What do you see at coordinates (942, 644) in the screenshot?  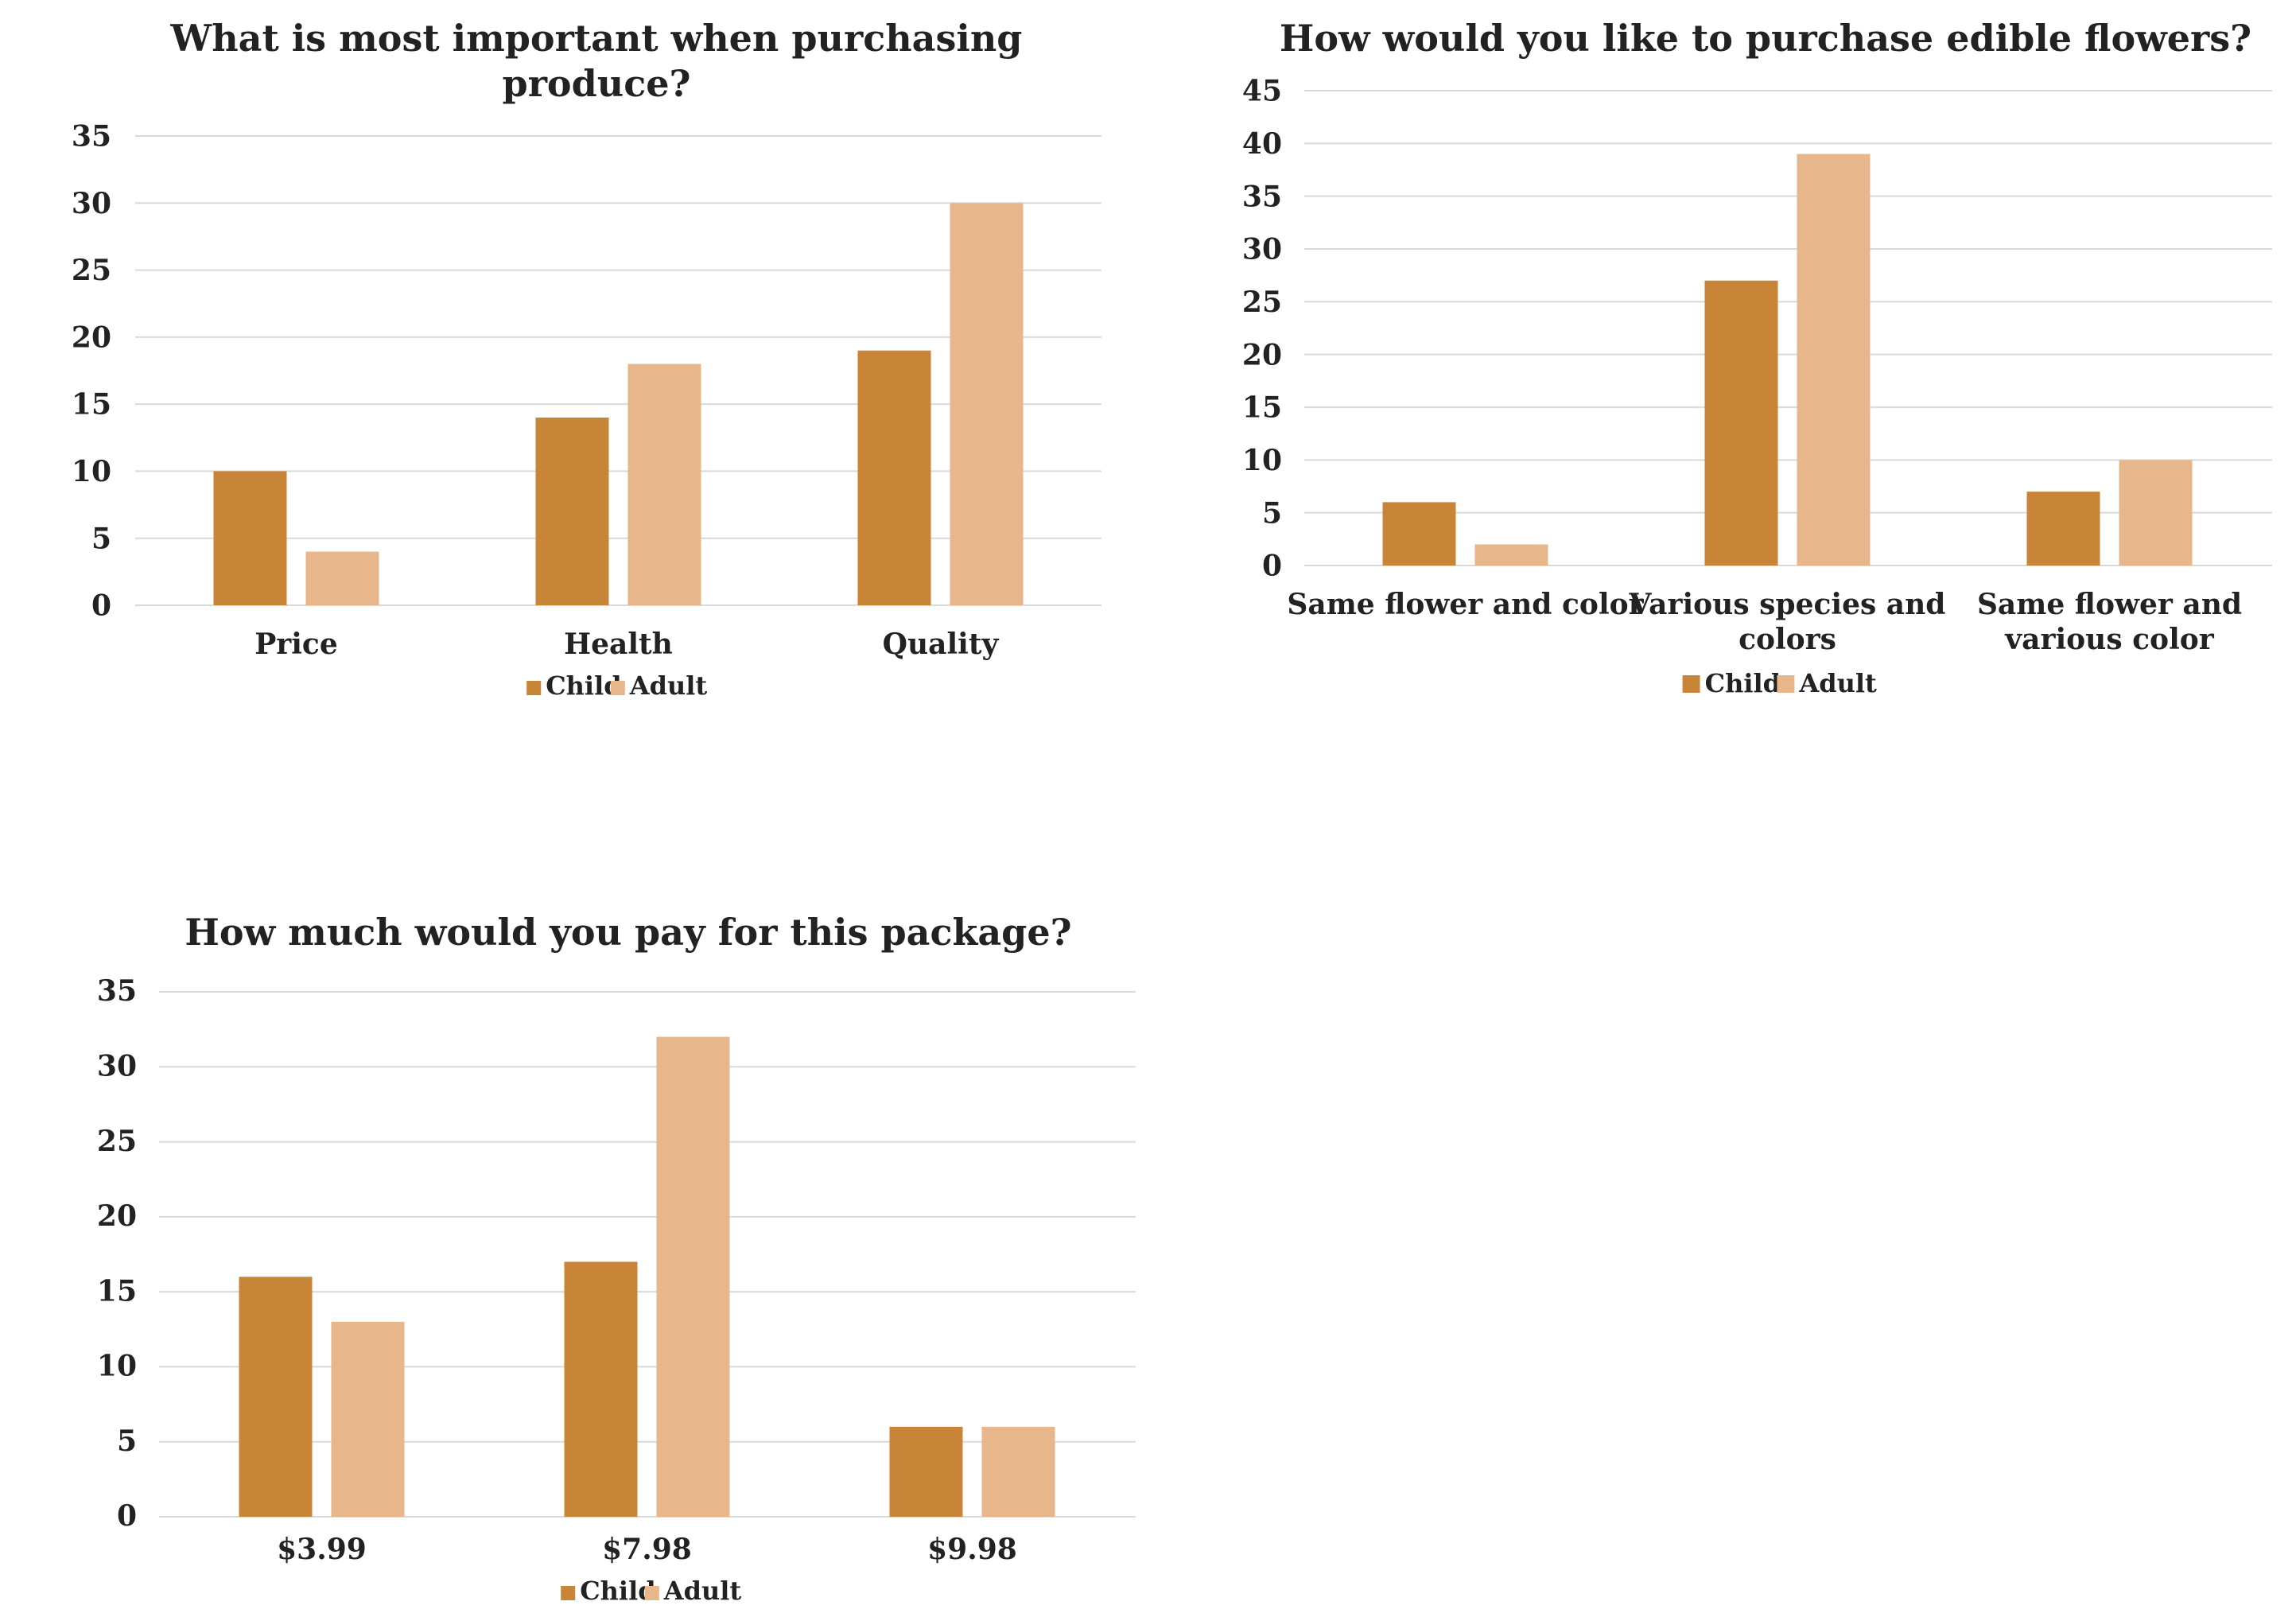 I see `x-tick-label: Quality` at bounding box center [942, 644].